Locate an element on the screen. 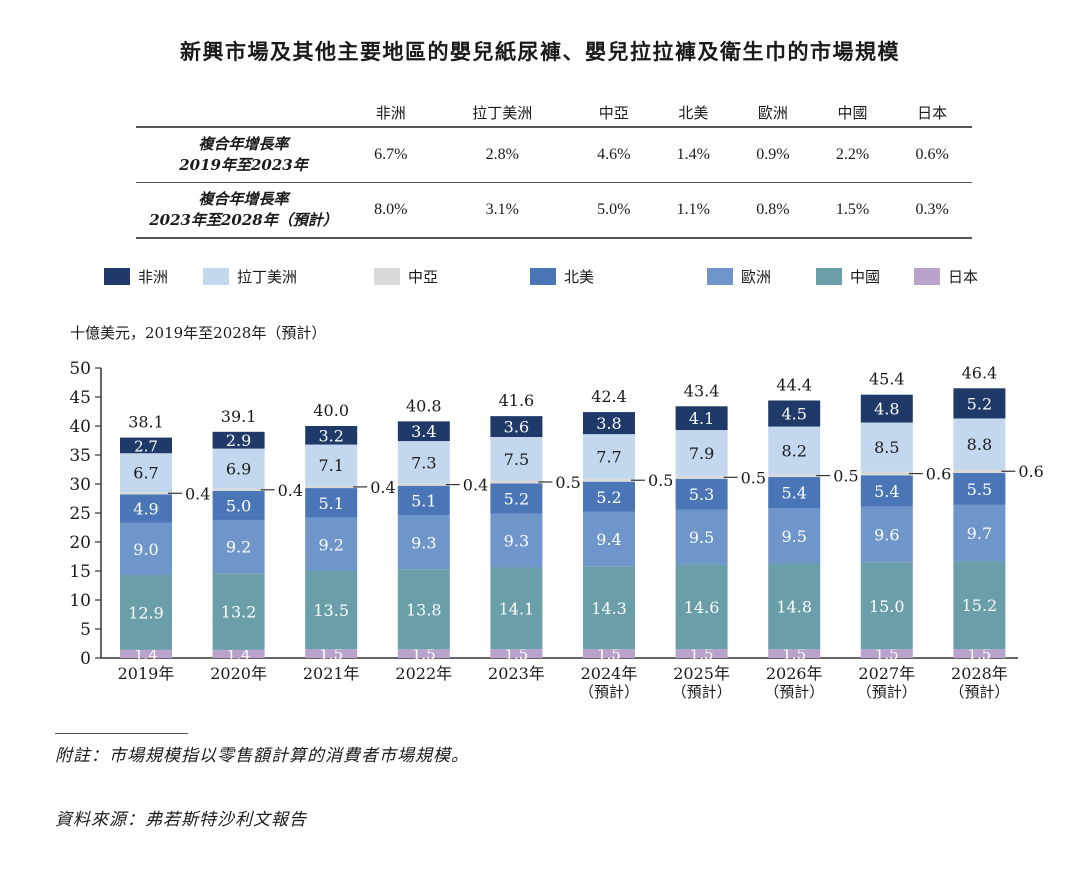 This screenshot has height=883, width=1080. cagr-cell: 5.0% is located at coordinates (613, 210).